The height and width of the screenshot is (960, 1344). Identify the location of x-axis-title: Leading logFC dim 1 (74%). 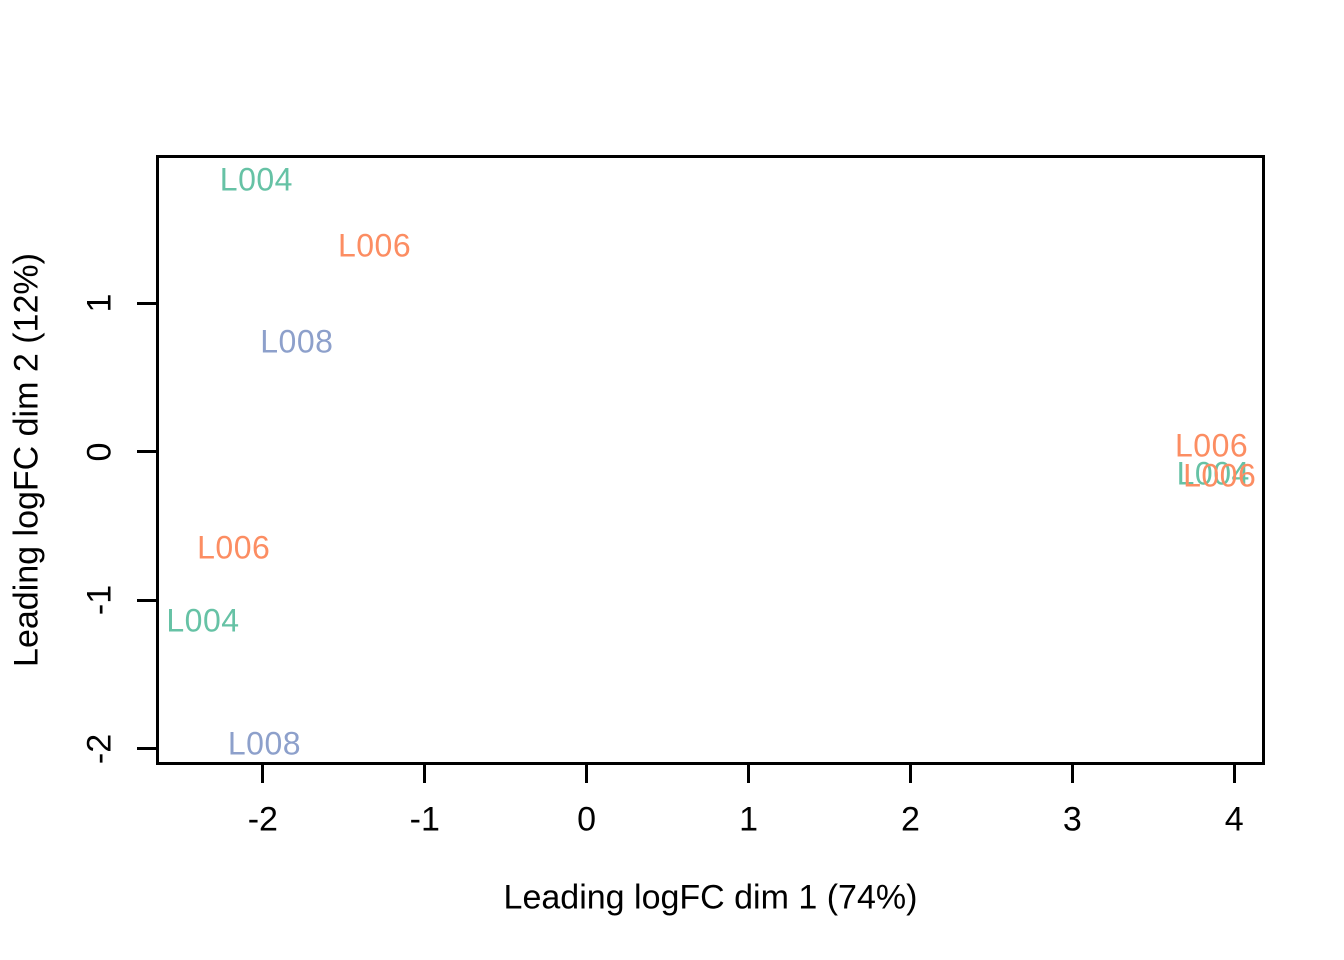
(710, 897).